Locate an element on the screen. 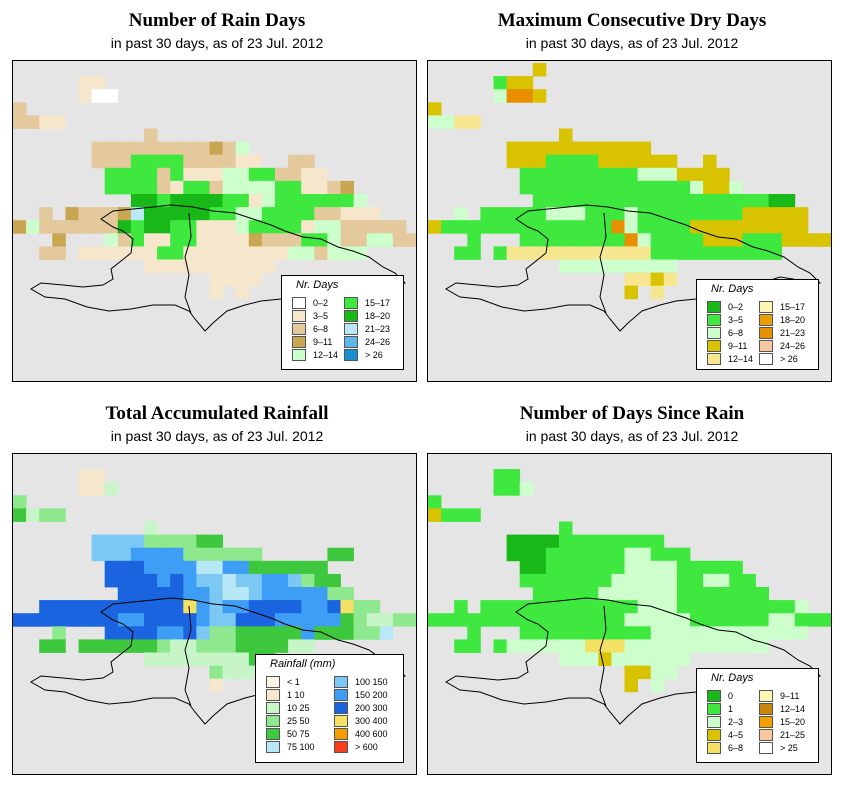  legend-label: 75 100 is located at coordinates (301, 747).